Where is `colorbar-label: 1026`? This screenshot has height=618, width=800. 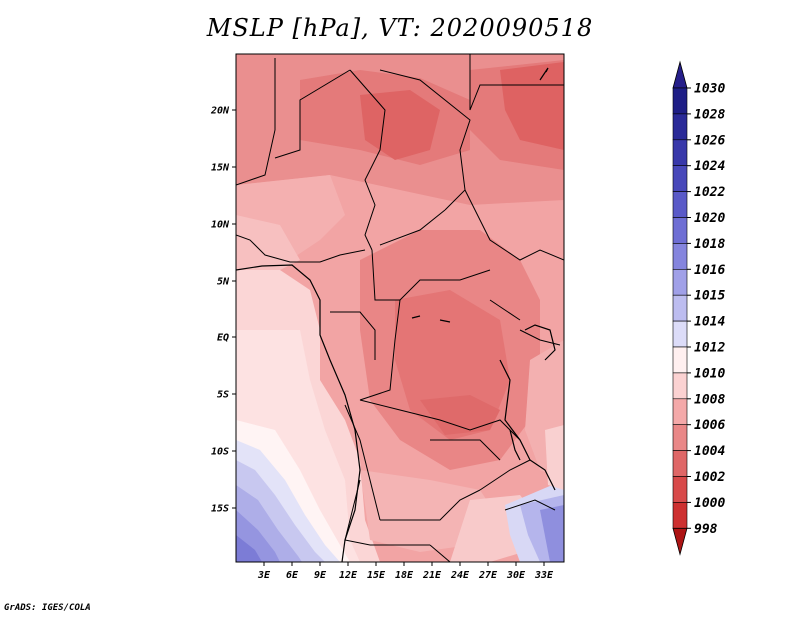 colorbar-label: 1026 is located at coordinates (709, 140).